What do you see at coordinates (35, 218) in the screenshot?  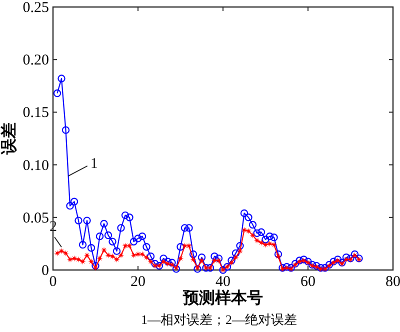 I see `y-tick-label: 0.05` at bounding box center [35, 218].